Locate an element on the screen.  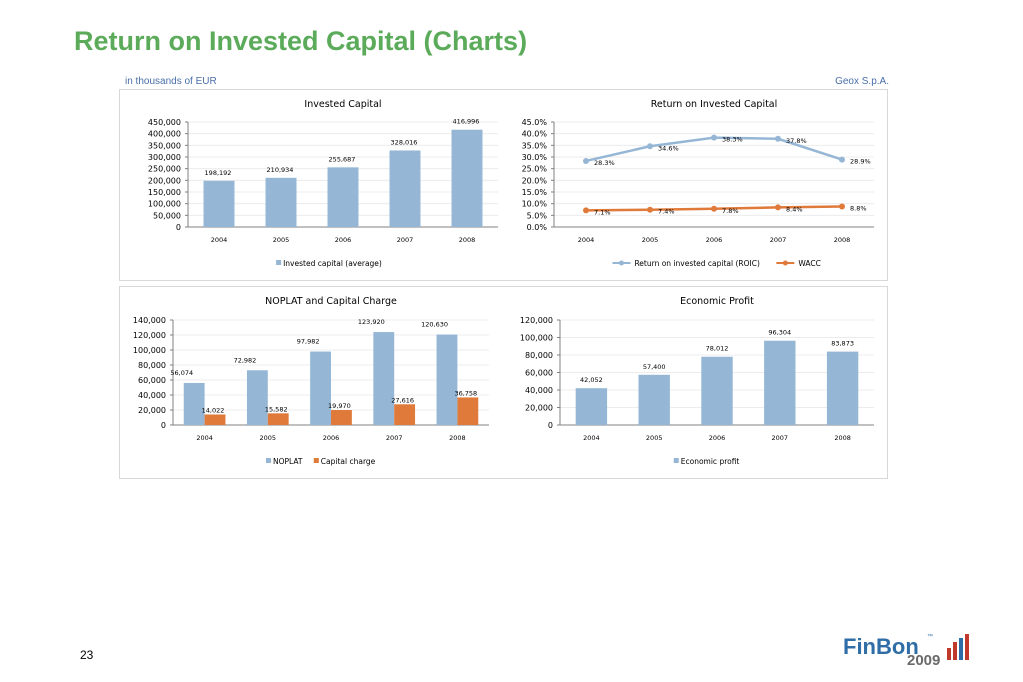
x-tick-label-invested: 2008 is located at coordinates (467, 240).